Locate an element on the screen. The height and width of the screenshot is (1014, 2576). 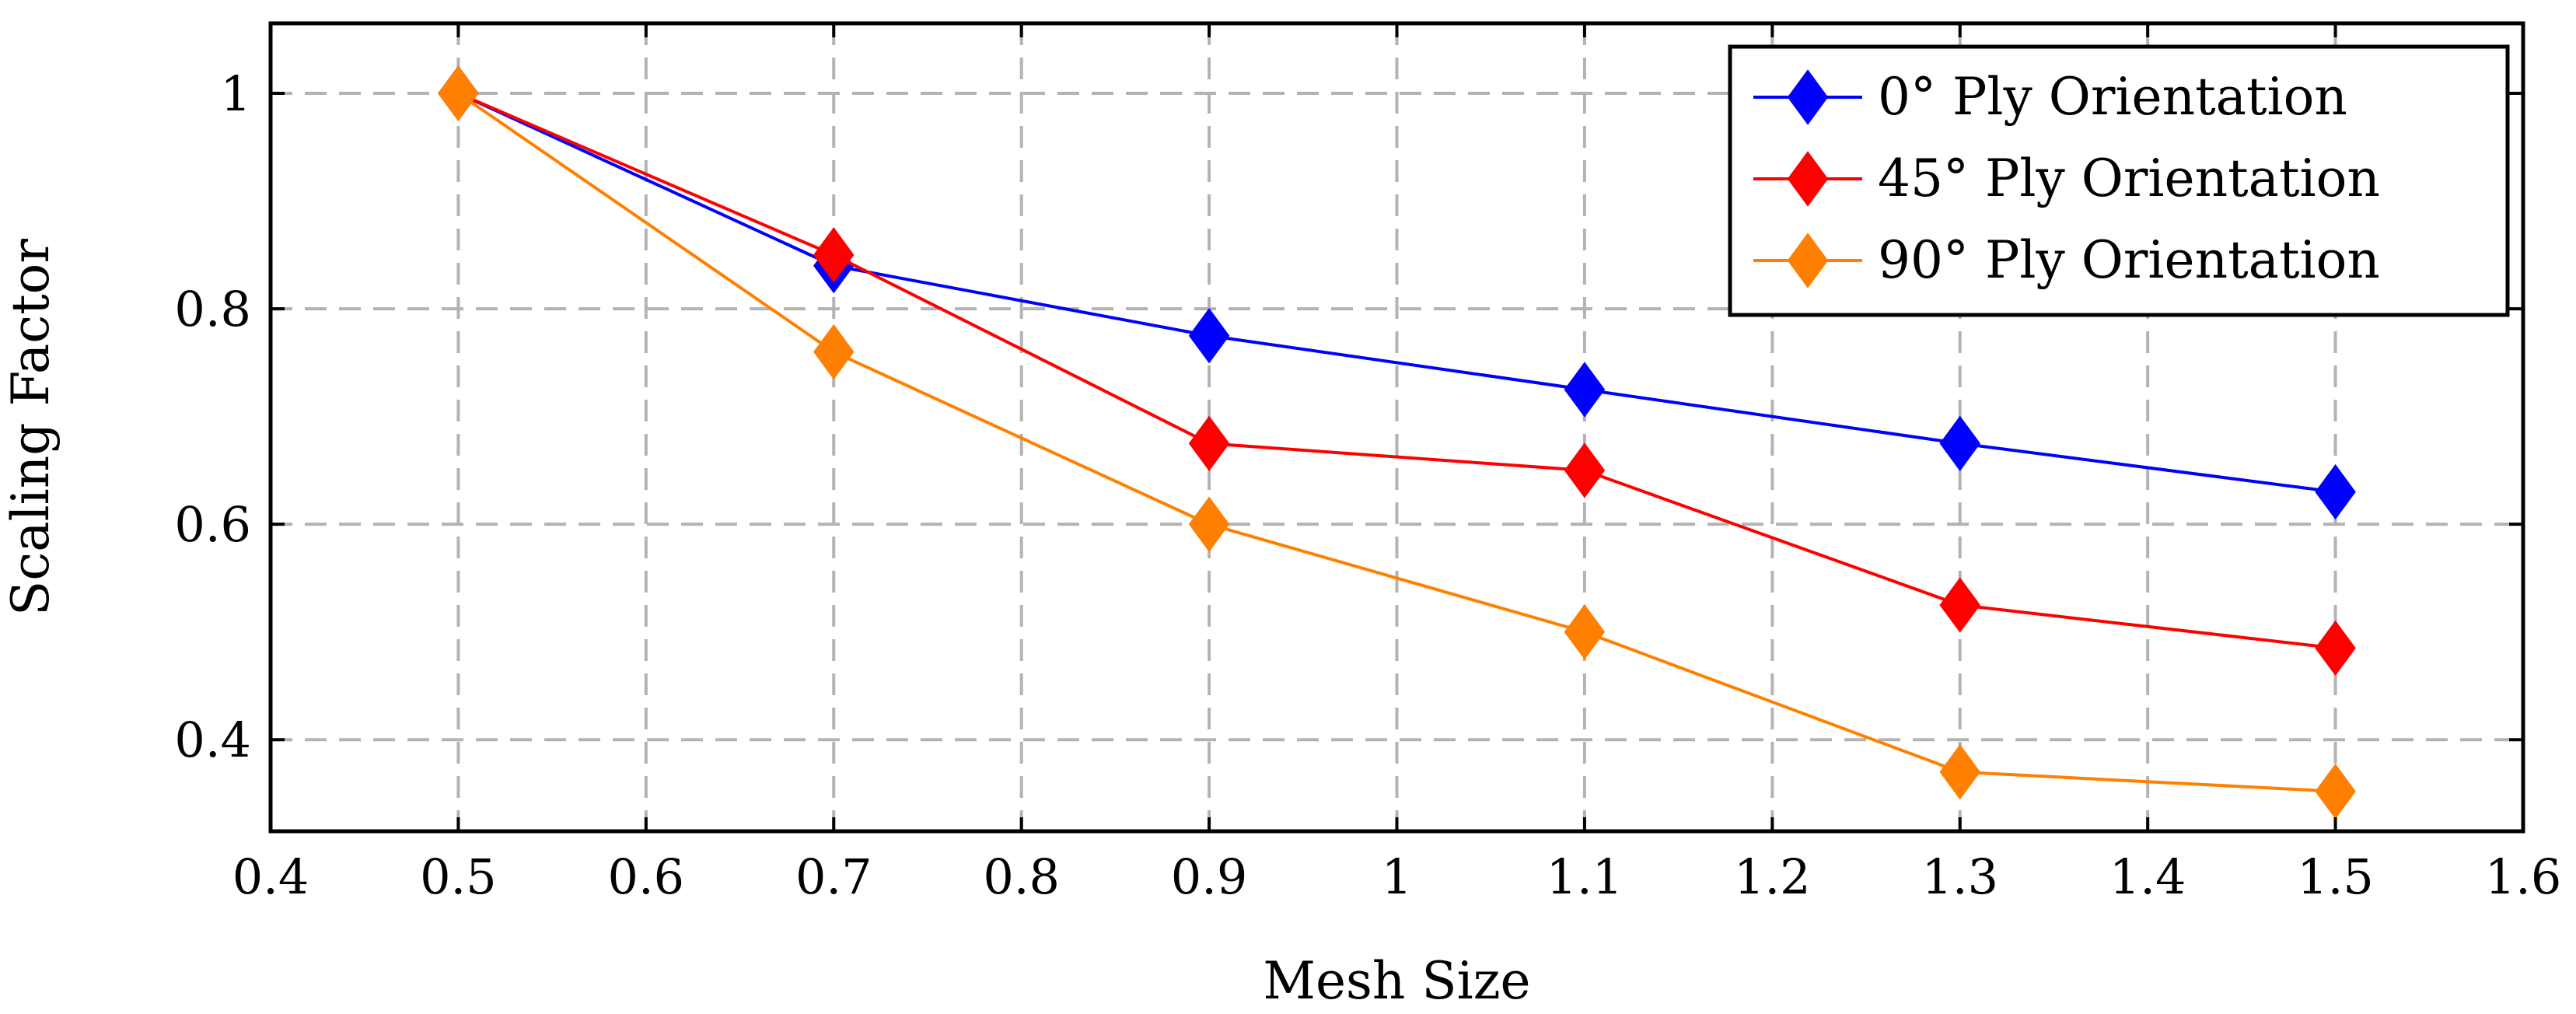
x-tick-label: 0.4 is located at coordinates (270, 876).